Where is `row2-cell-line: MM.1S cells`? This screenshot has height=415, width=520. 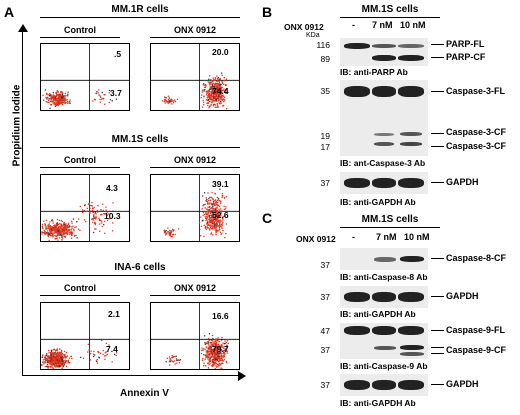
row2-cell-line: MM.1S cells is located at coordinates (140, 139).